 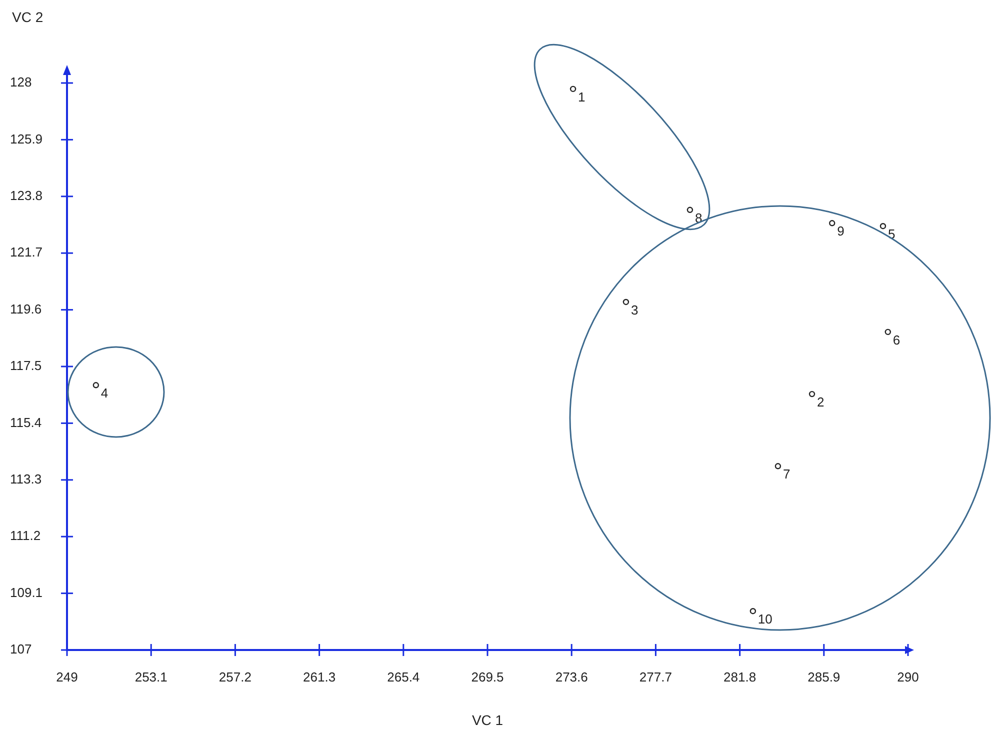 What do you see at coordinates (824, 676) in the screenshot?
I see `x-tick-label: 285.9` at bounding box center [824, 676].